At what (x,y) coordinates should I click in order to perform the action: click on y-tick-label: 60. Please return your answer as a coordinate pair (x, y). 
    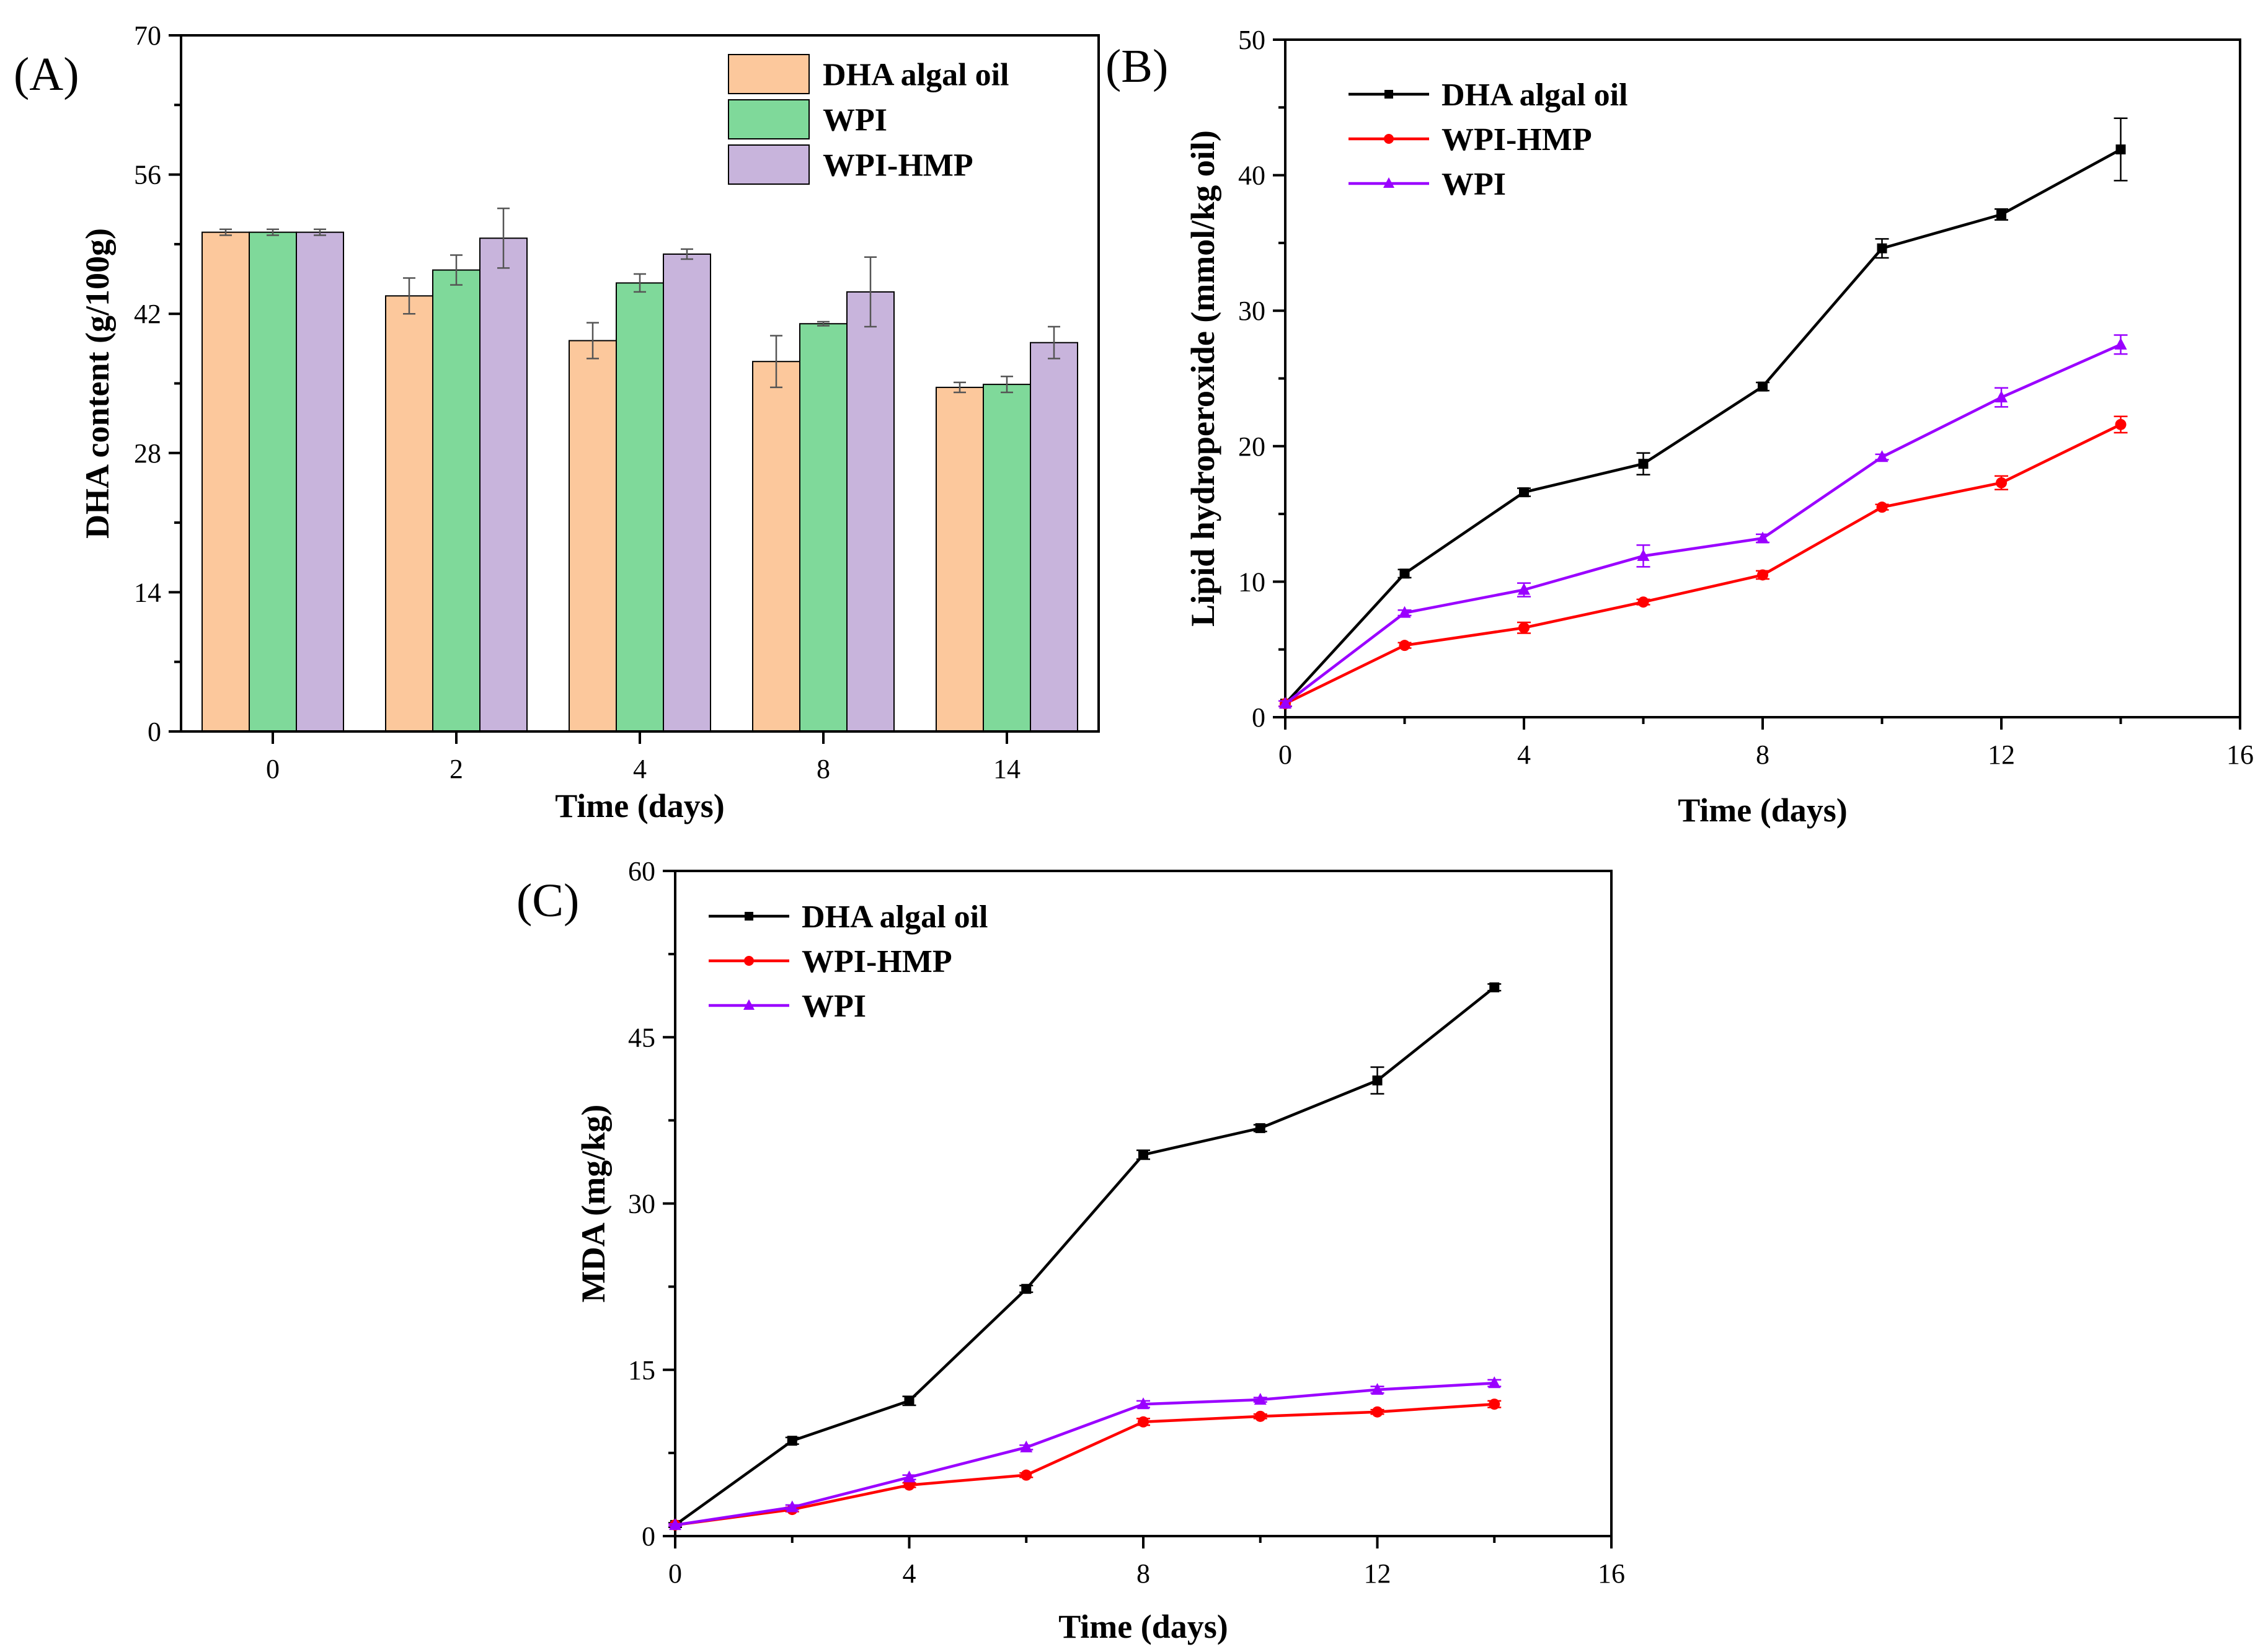
    Looking at the image, I should click on (641, 871).